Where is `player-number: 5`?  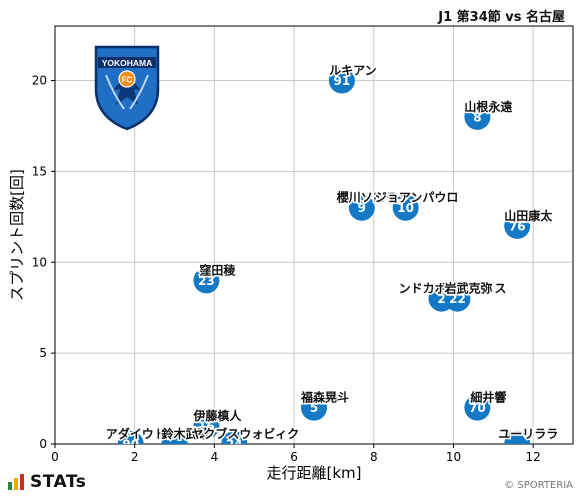
player-number: 5 is located at coordinates (314, 408).